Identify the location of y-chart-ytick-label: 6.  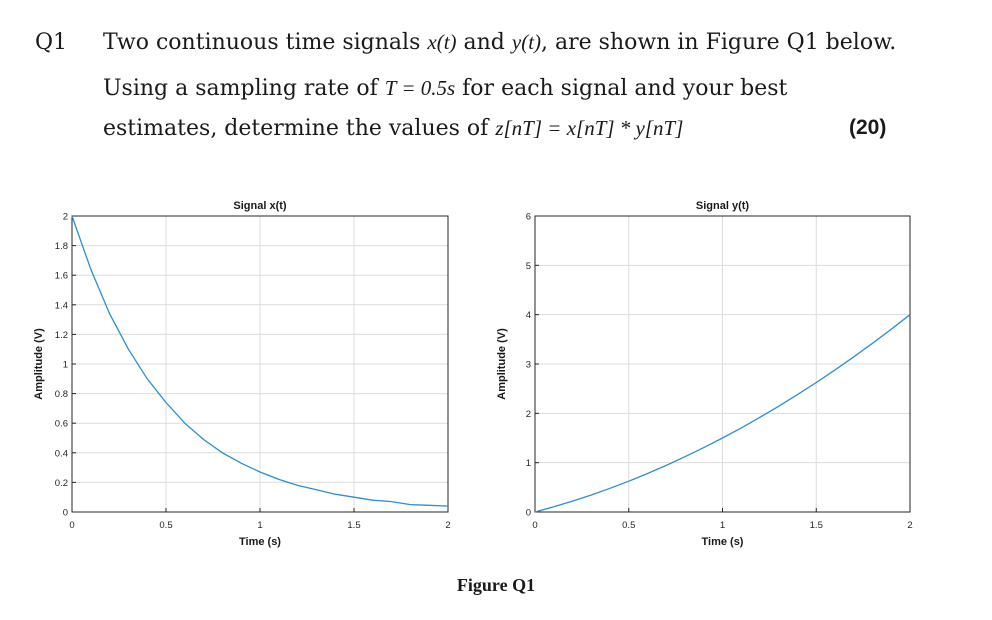
(528, 217).